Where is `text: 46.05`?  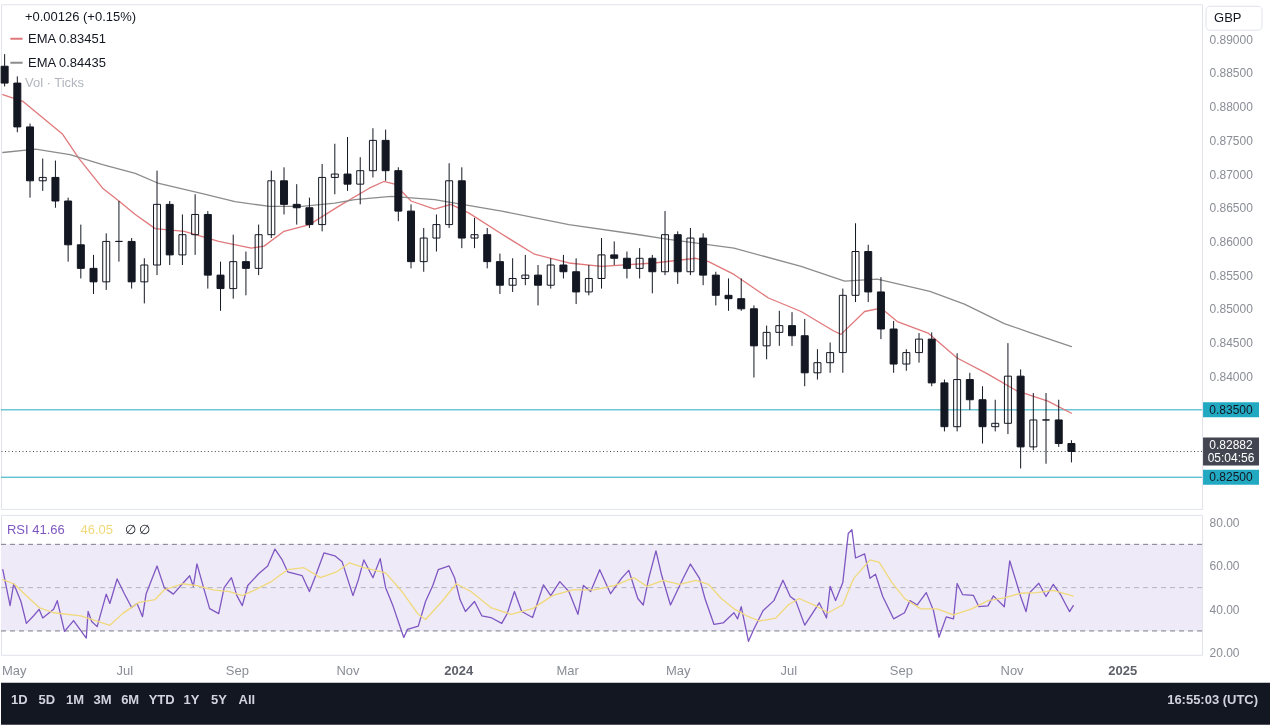
text: 46.05 is located at coordinates (96, 529).